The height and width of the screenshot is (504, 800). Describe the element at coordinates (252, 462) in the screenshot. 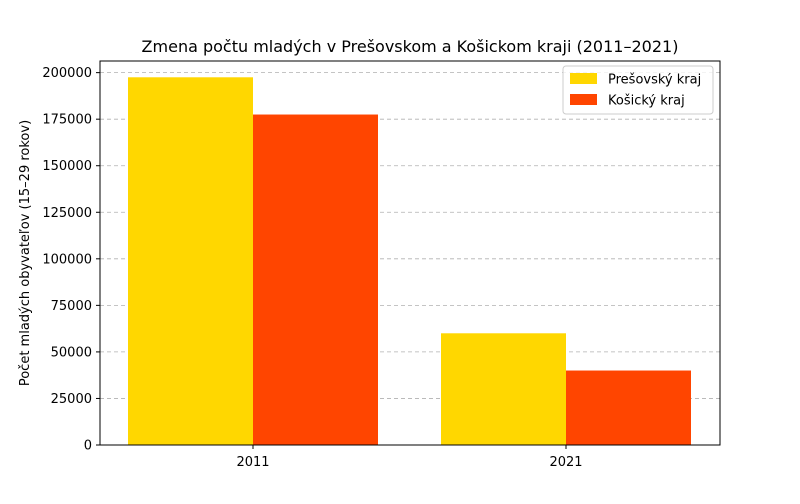

I see `x-tick-label: 2011` at that location.